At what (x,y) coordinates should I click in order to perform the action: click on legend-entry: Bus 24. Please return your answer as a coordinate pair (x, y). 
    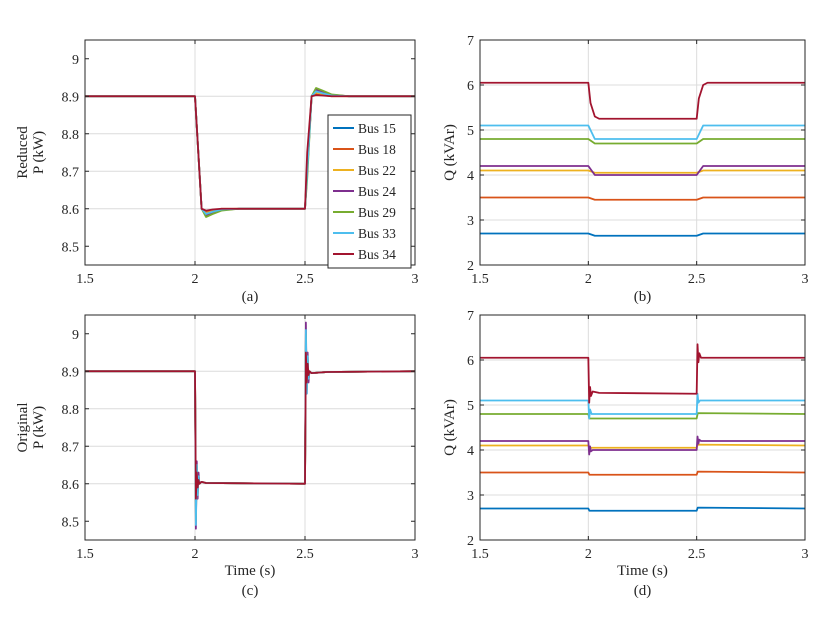
    Looking at the image, I should click on (377, 191).